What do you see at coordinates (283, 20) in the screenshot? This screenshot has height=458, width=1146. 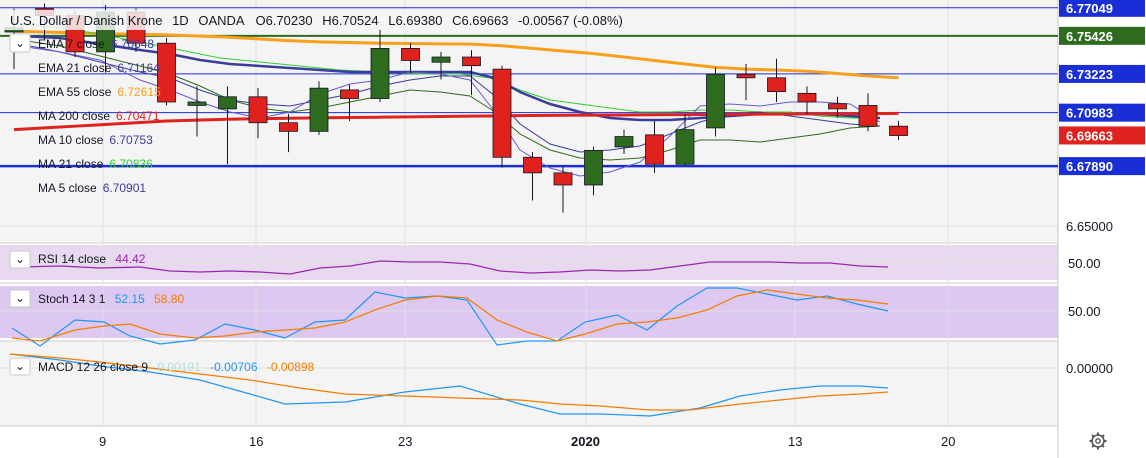 I see `ohlc-open: O6.70230` at bounding box center [283, 20].